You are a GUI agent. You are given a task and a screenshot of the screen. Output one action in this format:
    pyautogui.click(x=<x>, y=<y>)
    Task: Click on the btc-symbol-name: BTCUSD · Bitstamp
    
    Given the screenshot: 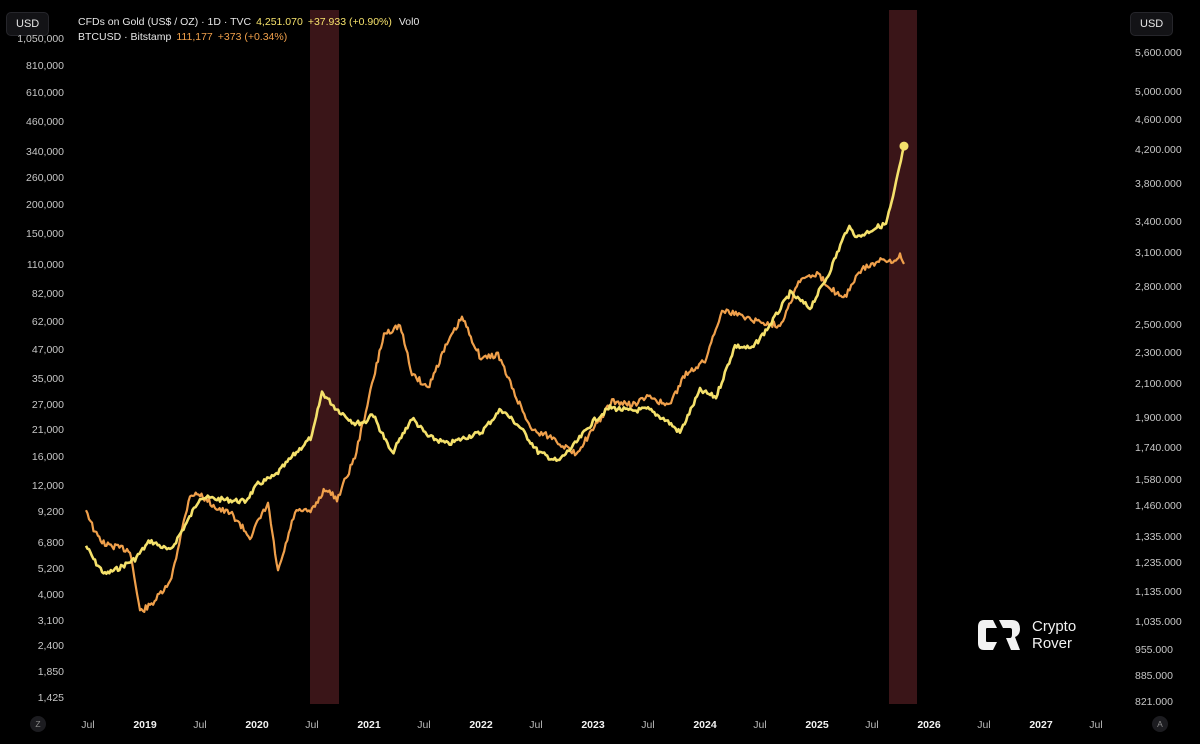 What is the action you would take?
    pyautogui.click(x=125, y=37)
    